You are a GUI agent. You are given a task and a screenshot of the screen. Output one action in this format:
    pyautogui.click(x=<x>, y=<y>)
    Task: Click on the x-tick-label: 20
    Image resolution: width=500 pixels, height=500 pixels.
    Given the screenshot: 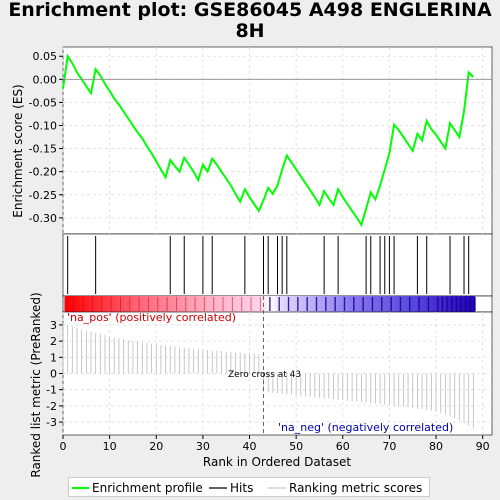 What is the action you would take?
    pyautogui.click(x=156, y=446)
    